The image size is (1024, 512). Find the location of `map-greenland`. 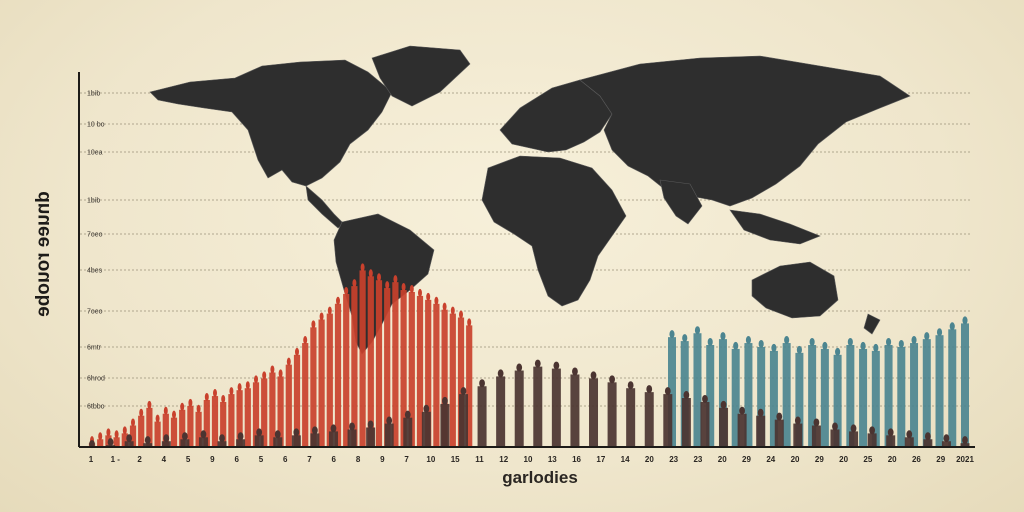

map-greenland is located at coordinates (421, 76).